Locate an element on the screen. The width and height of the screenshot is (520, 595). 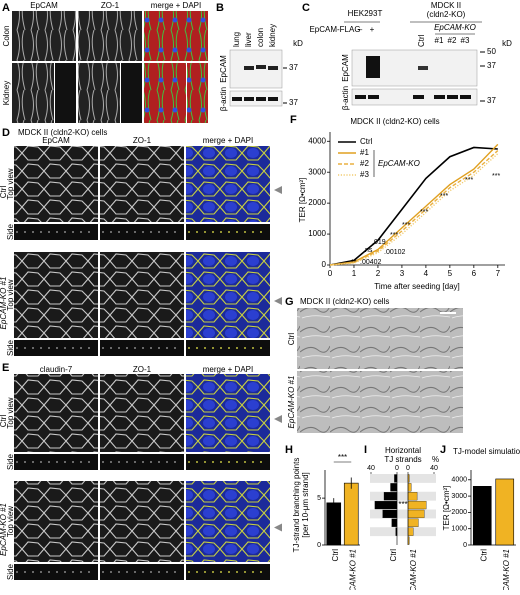
lane-label: #1 is located at coordinates (439, 40).